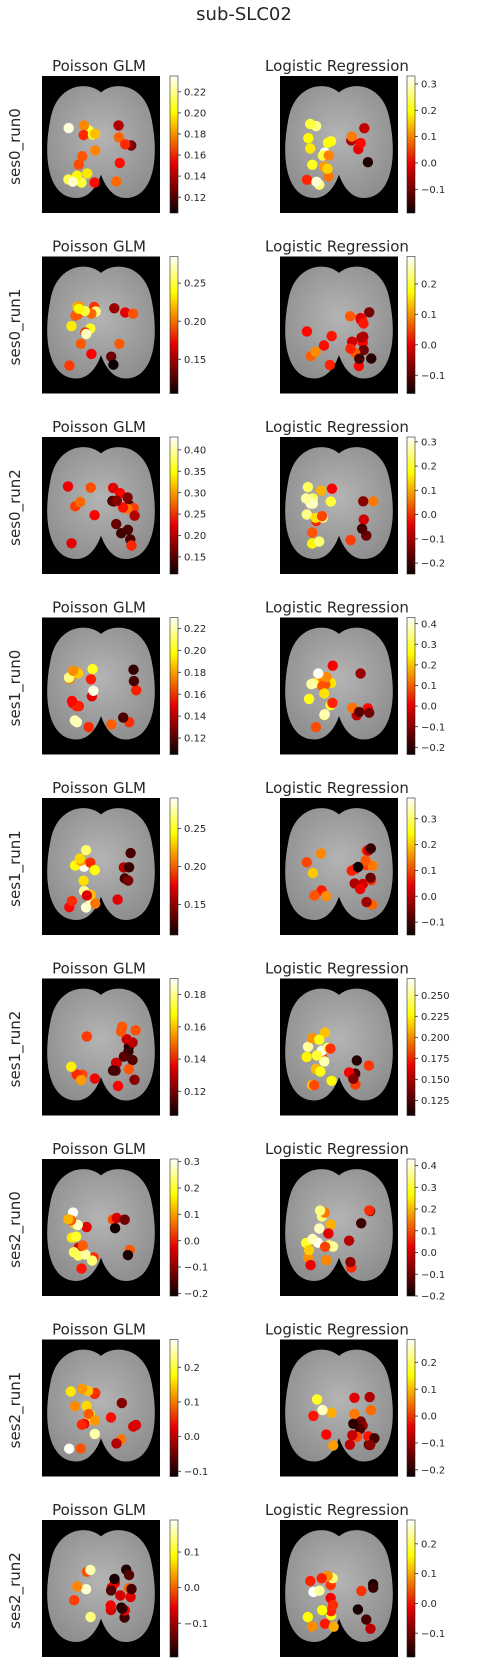 The width and height of the screenshot is (488, 1676). I want to click on colorbar-tick-label: 0.25, so click(195, 284).